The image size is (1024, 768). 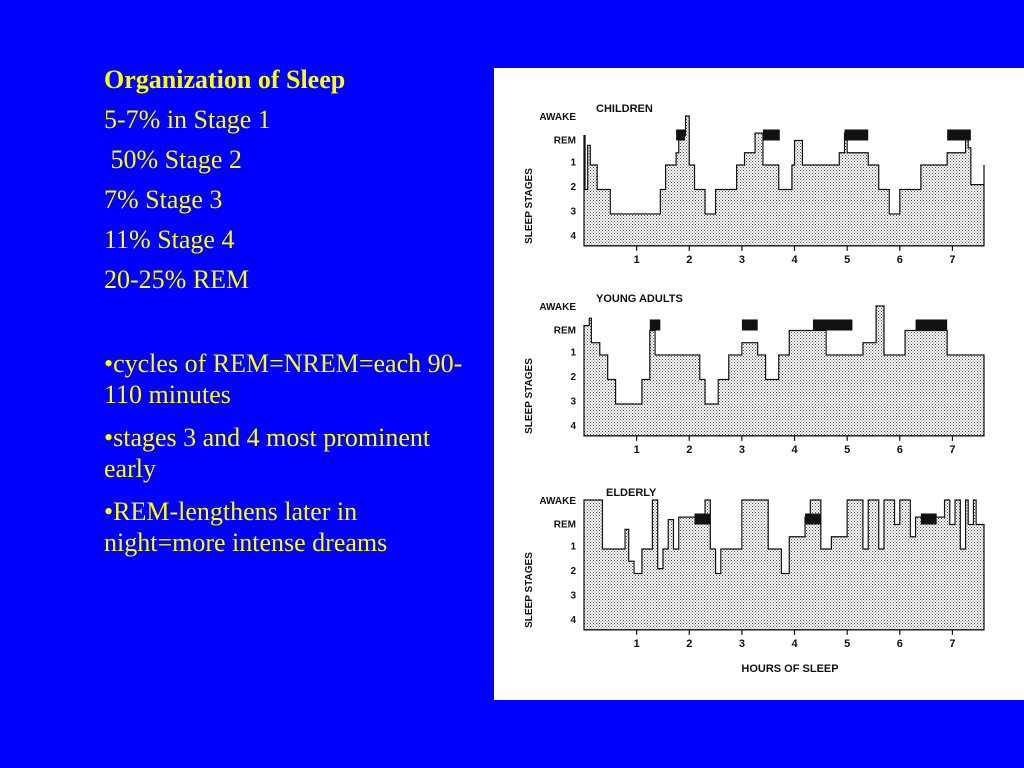 I want to click on panel-title: ELDERLY, so click(x=631, y=493).